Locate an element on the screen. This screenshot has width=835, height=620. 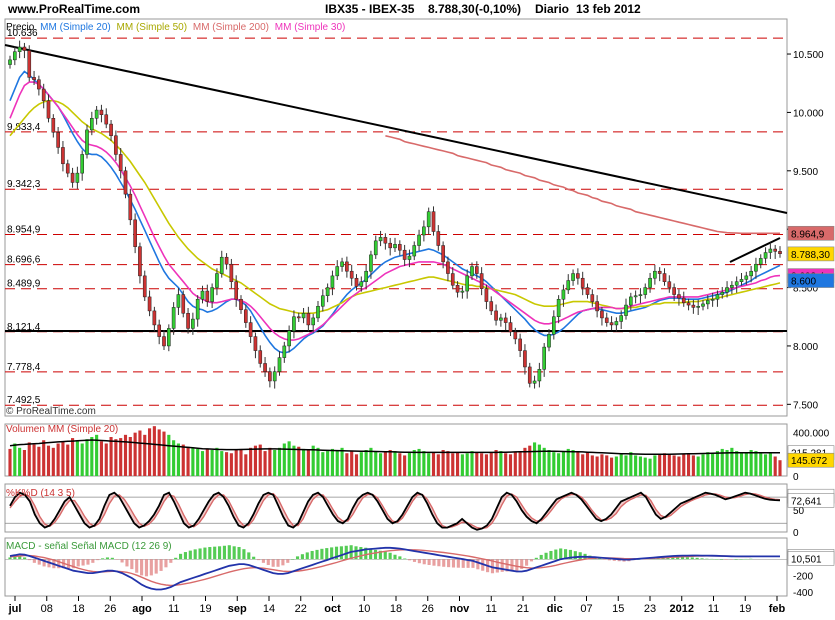
level-label: 8.121,4 is located at coordinates (24, 327).